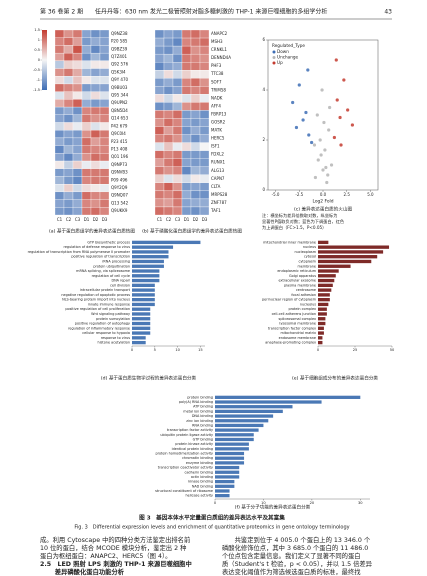 The image size is (427, 576). I want to click on body-text: 成。利用 Cytoscape 中的四种分类方法鉴定出排名前, so click(115, 539).